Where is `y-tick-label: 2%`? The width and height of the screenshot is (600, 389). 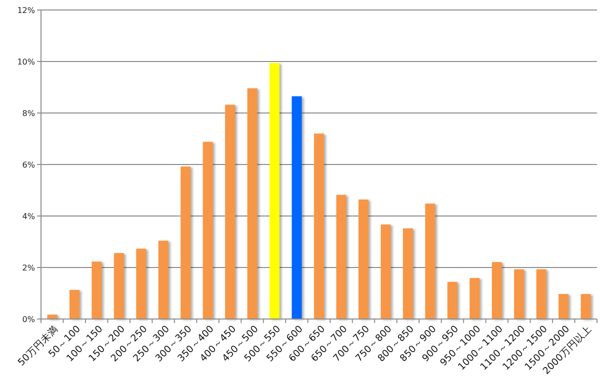
y-tick-label: 2% is located at coordinates (29, 267).